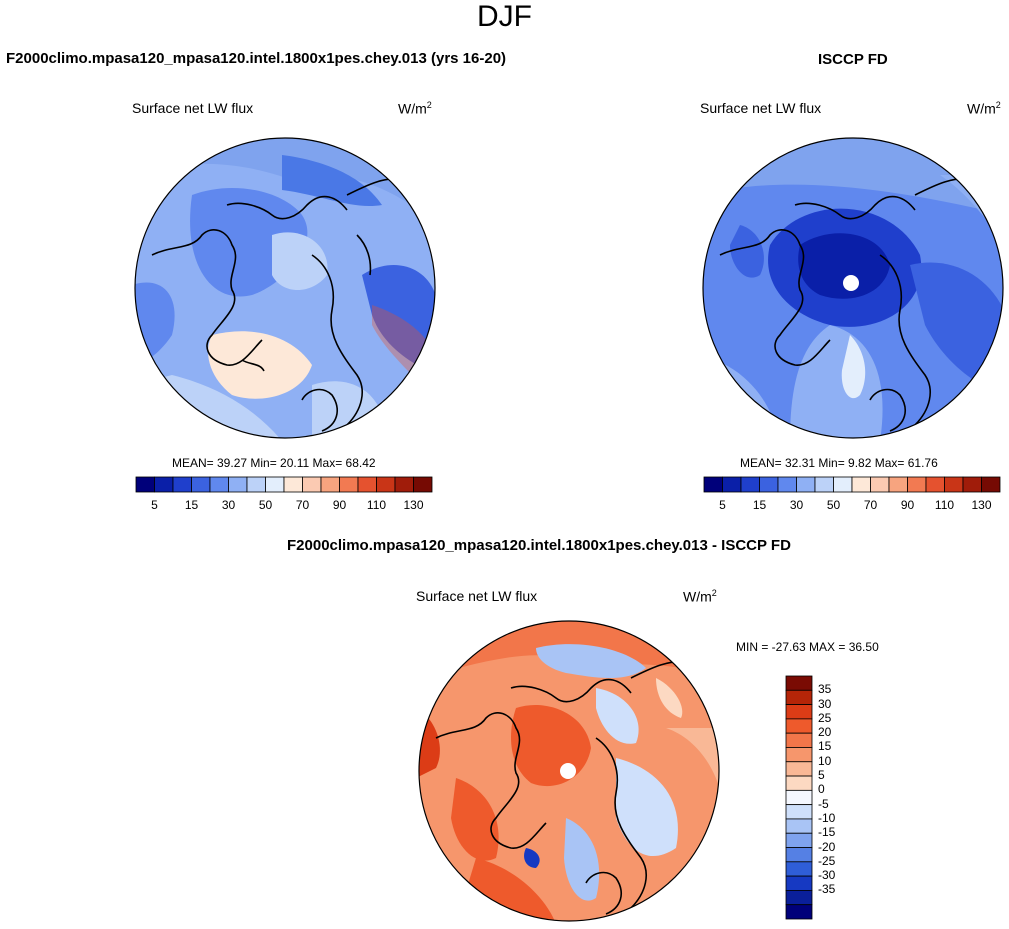 The image size is (1009, 929). Describe the element at coordinates (839, 463) in the screenshot. I see `obs-stats: MEAN= 32.31 Min= 9.82 Max= 61.76` at that location.